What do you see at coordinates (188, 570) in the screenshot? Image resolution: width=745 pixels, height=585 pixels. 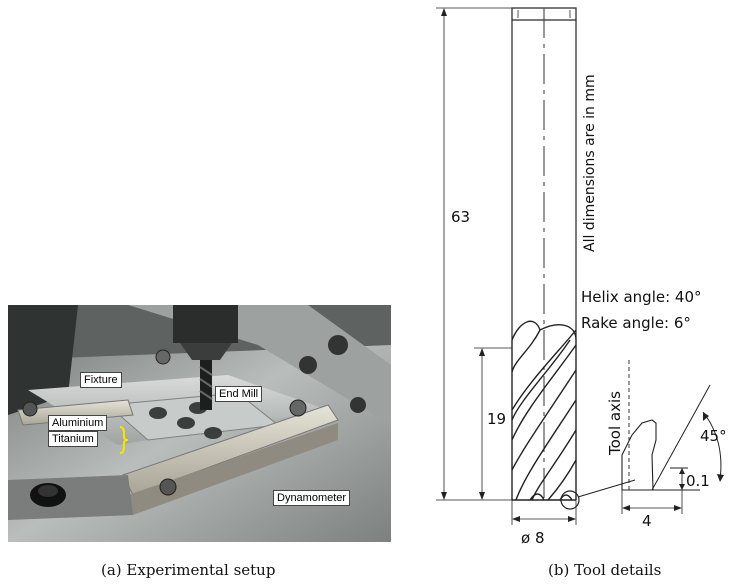 I see `caption-a: (a) Experimental setup` at bounding box center [188, 570].